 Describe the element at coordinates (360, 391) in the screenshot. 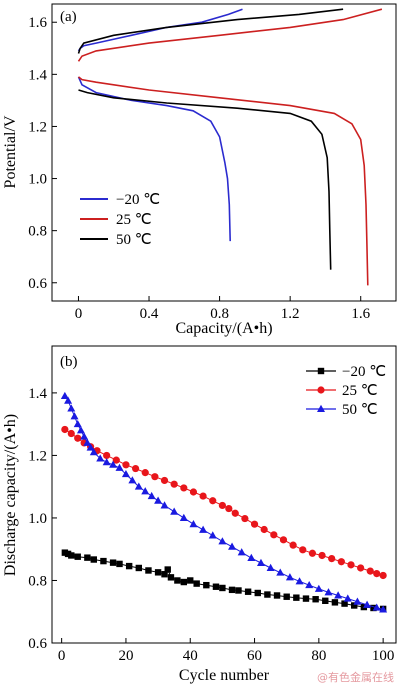

I see `legend-label-series-1: 25 ℃` at that location.